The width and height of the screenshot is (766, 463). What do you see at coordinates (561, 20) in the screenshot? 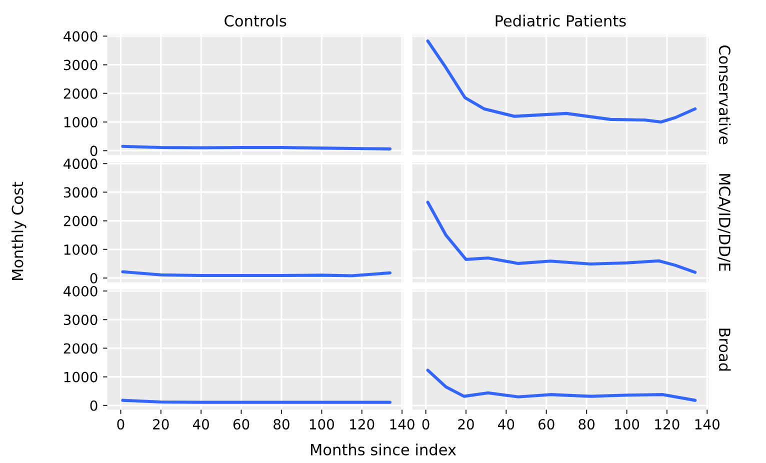
I see `chart-title: Pediatric Patients` at bounding box center [561, 20].